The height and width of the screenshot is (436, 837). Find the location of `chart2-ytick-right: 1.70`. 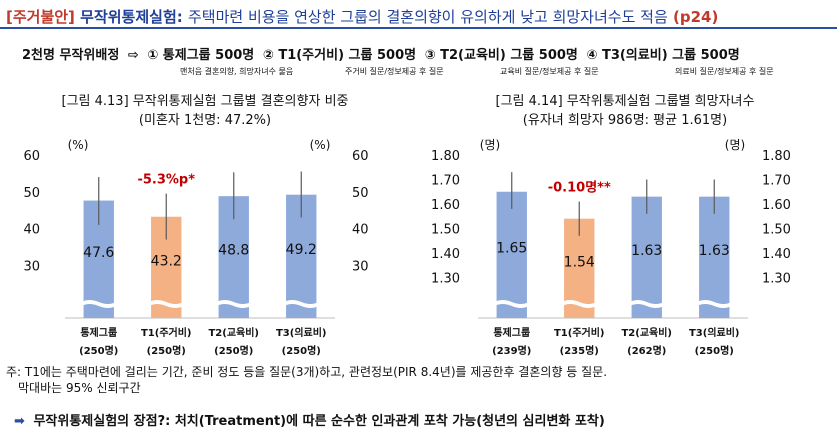

chart2-ytick-right: 1.70 is located at coordinates (776, 181).